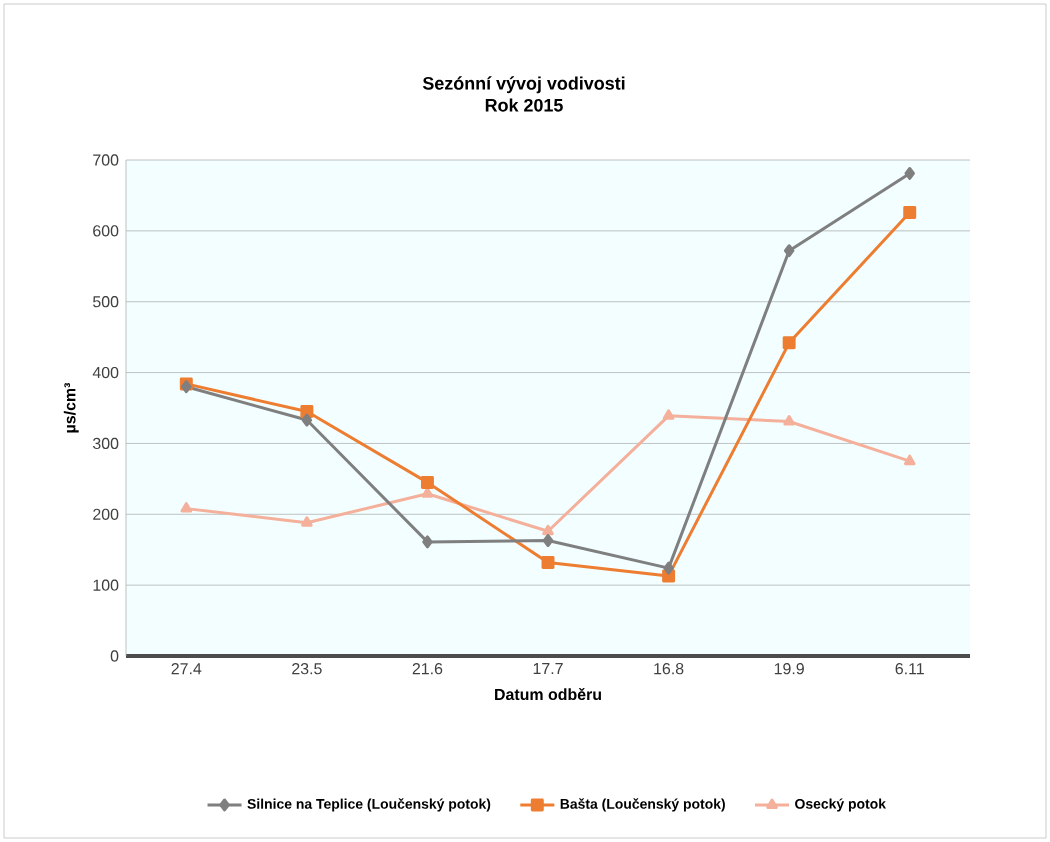 This screenshot has height=842, width=1050. I want to click on chart-title: Sezónní vývoj vodivosti, so click(523, 85).